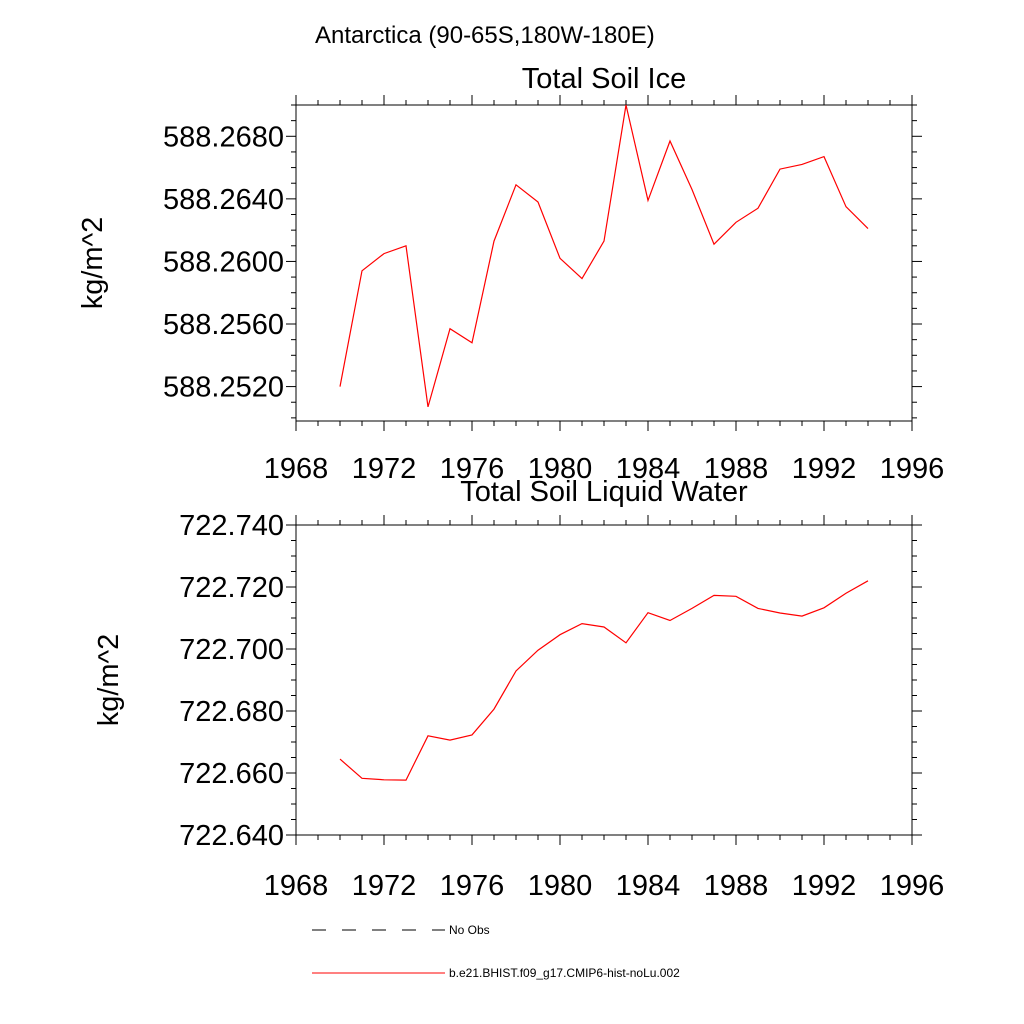 Image resolution: width=1024 pixels, height=1024 pixels. Describe the element at coordinates (223, 137) in the screenshot. I see `y-tick-label: 588.2680` at that location.